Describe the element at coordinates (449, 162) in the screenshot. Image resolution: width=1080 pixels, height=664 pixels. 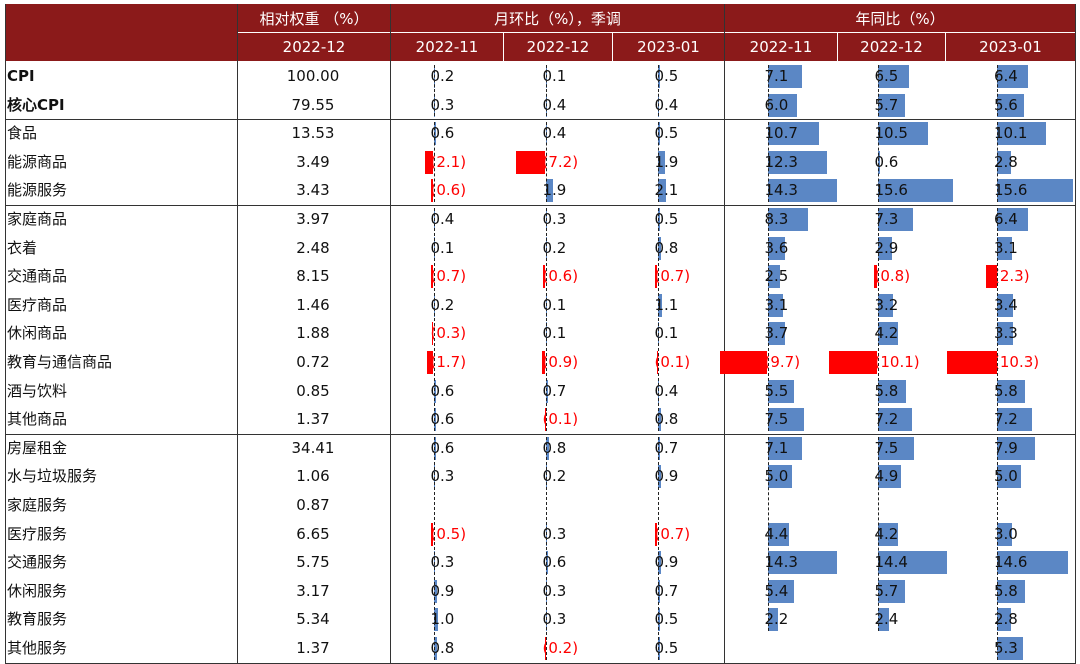
I see `mom-value: (2.1)` at that location.